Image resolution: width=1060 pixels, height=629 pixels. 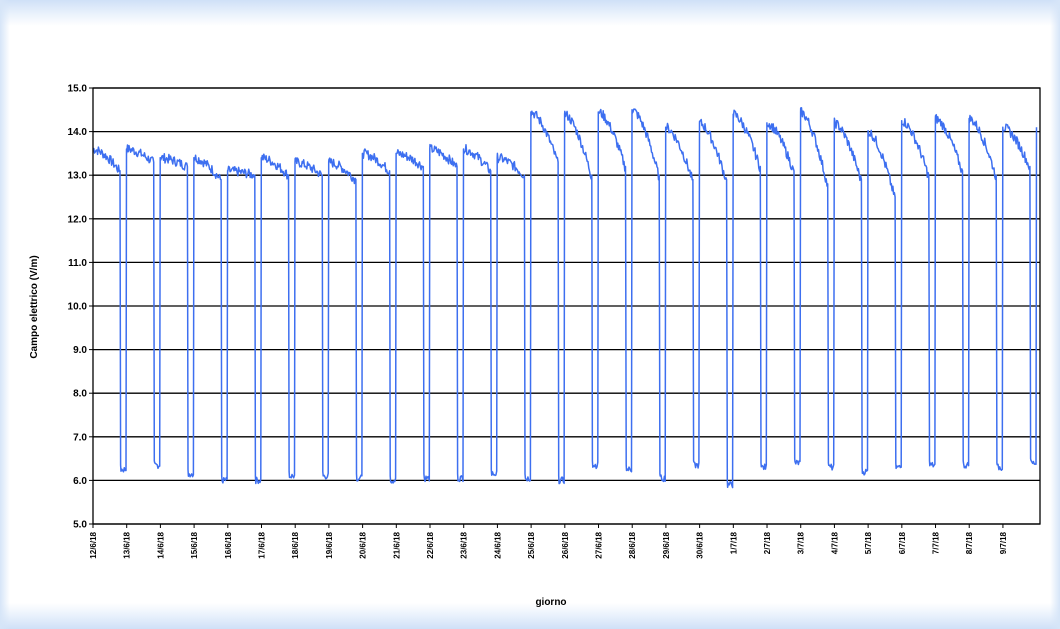 What do you see at coordinates (632, 544) in the screenshot?
I see `xtick-label-16: 28/6/18` at bounding box center [632, 544].